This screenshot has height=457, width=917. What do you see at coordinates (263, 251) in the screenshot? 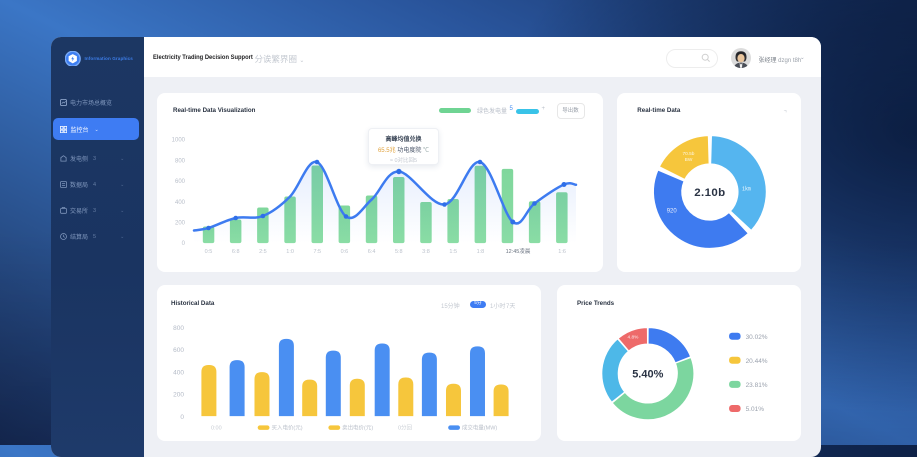
I see `svg-text: 2:5` at bounding box center [263, 251].